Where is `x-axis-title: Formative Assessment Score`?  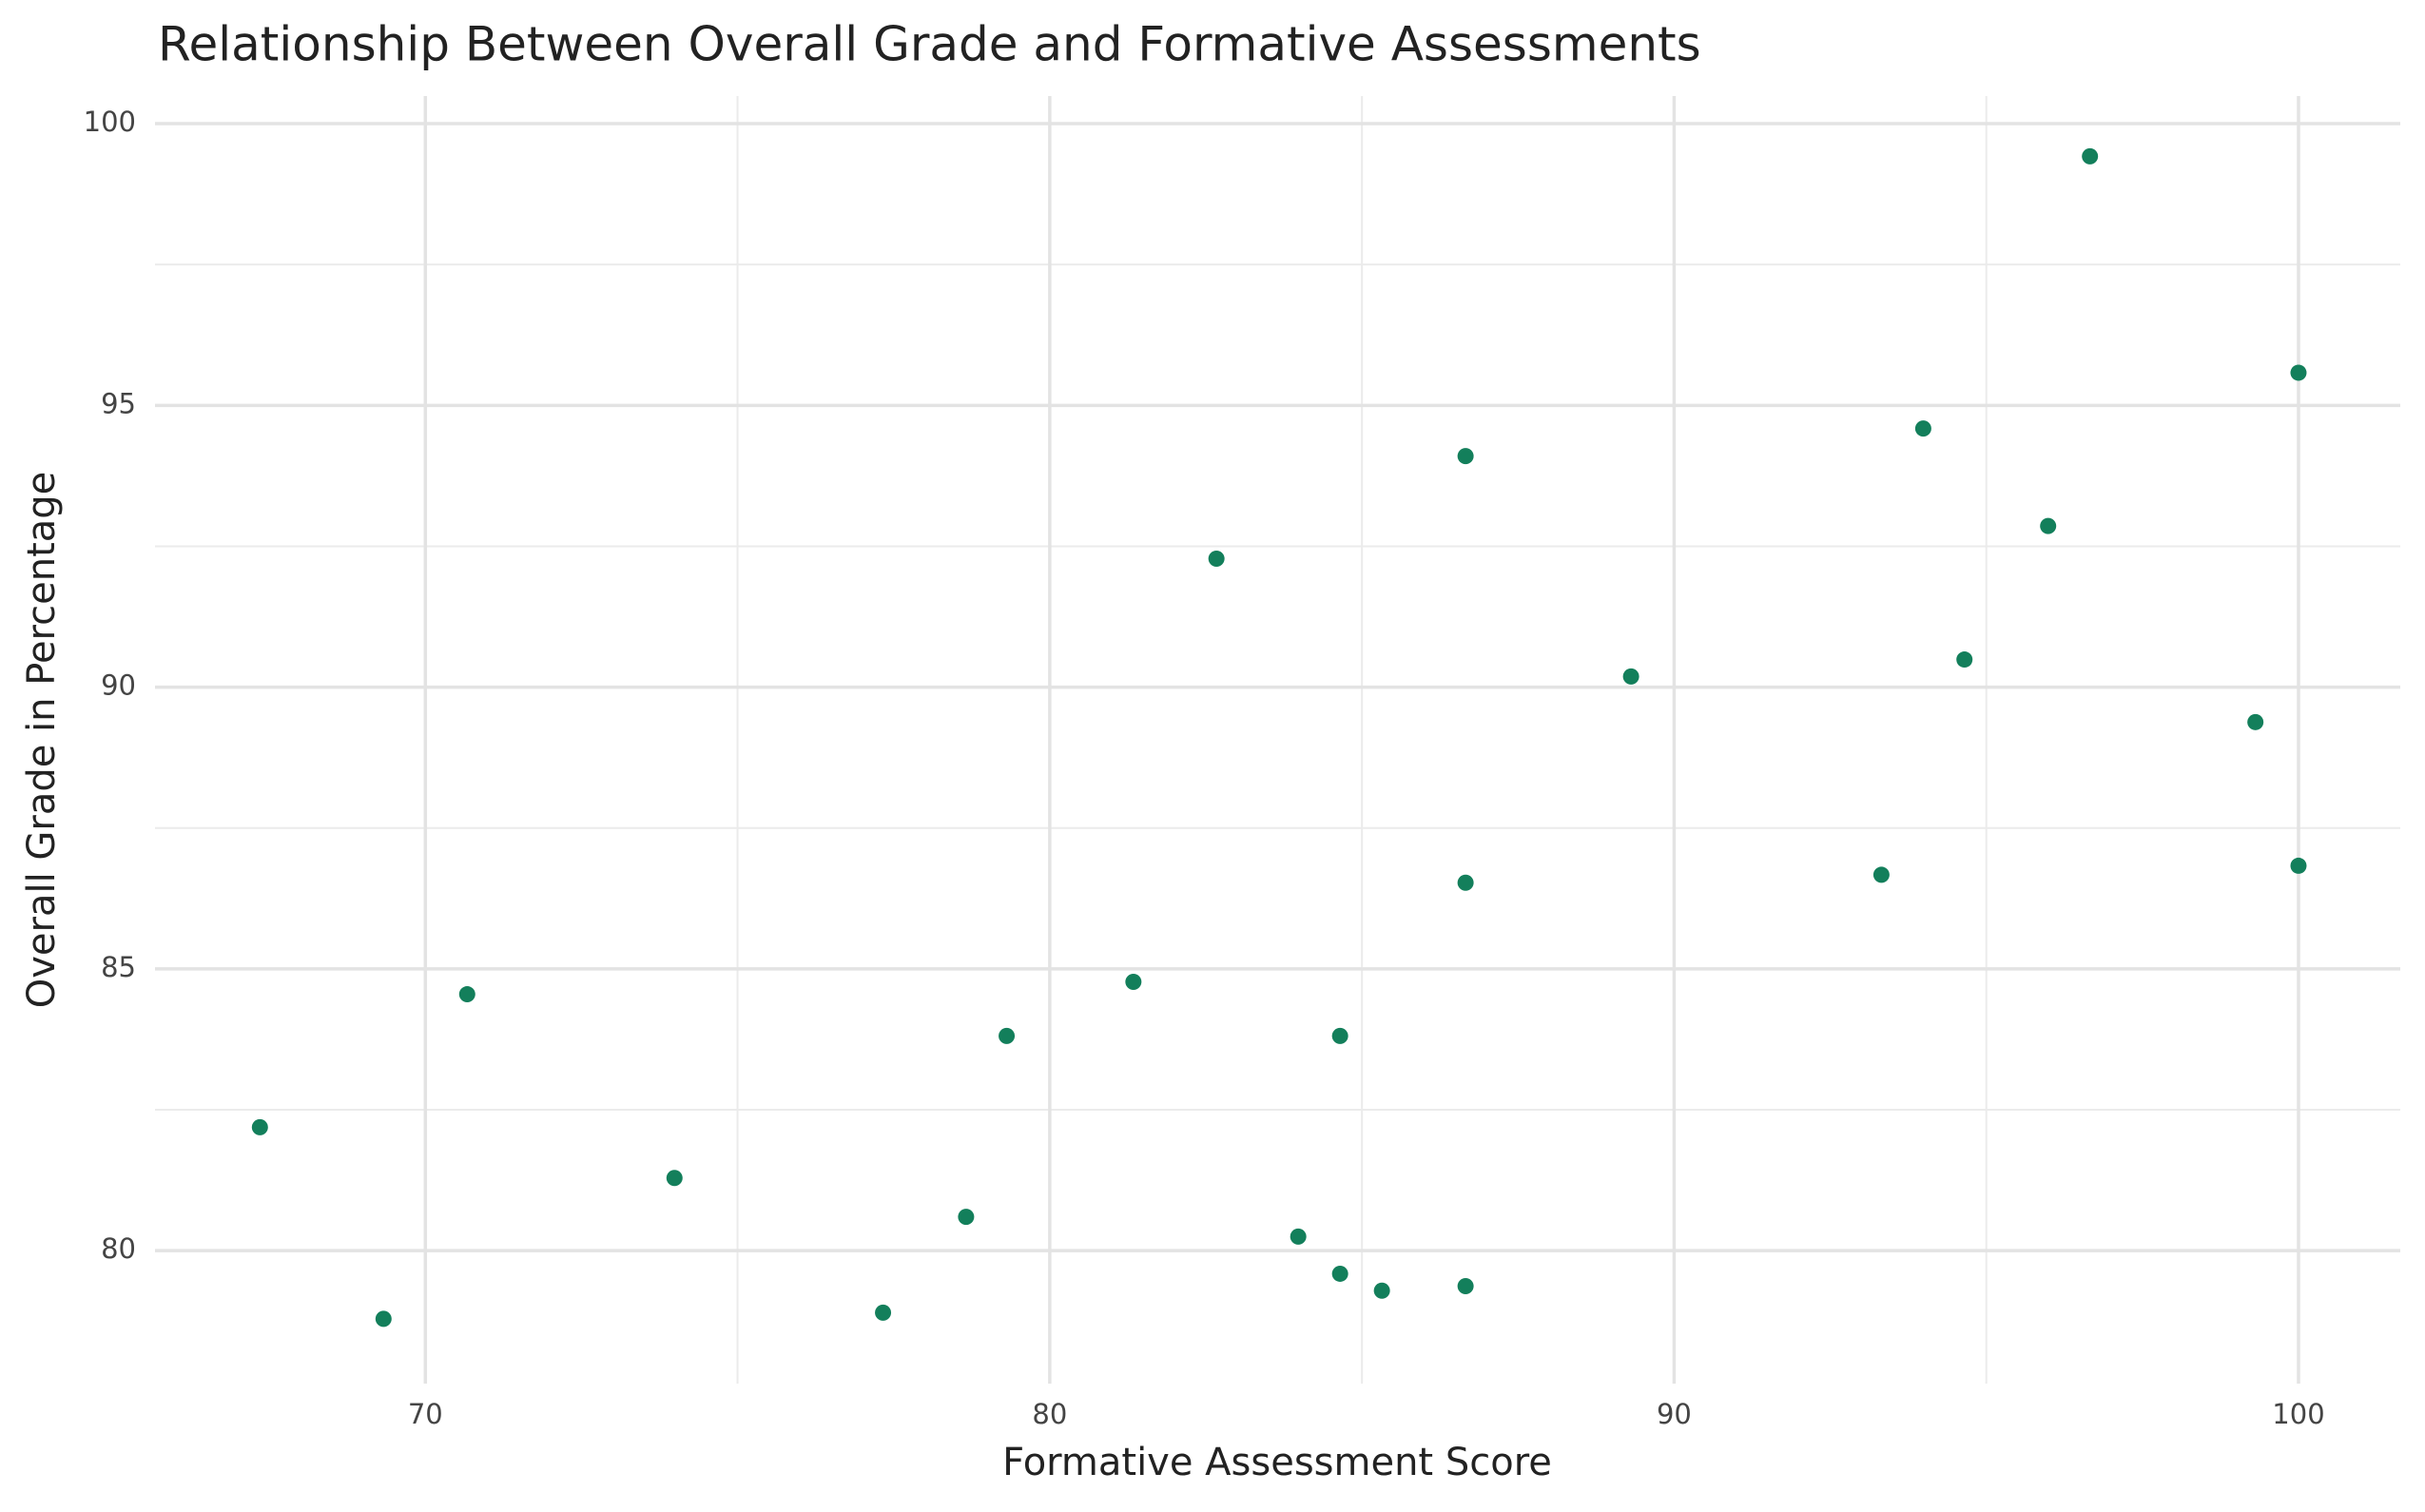
x-axis-title: Formative Assessment Score is located at coordinates (1277, 1462).